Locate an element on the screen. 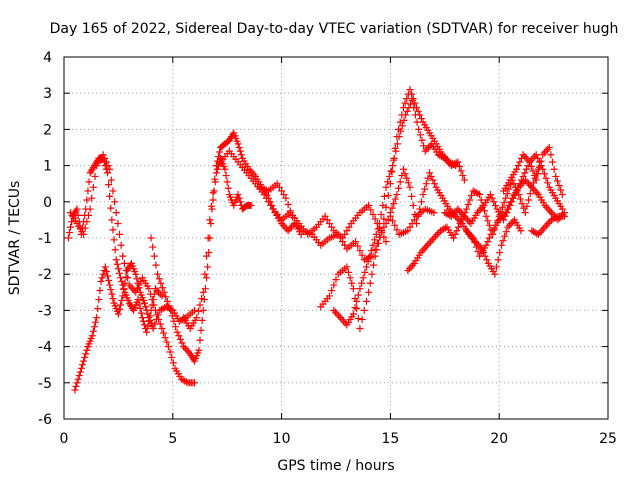 The image size is (640, 480). y-tick-label: -1 is located at coordinates (45, 239).